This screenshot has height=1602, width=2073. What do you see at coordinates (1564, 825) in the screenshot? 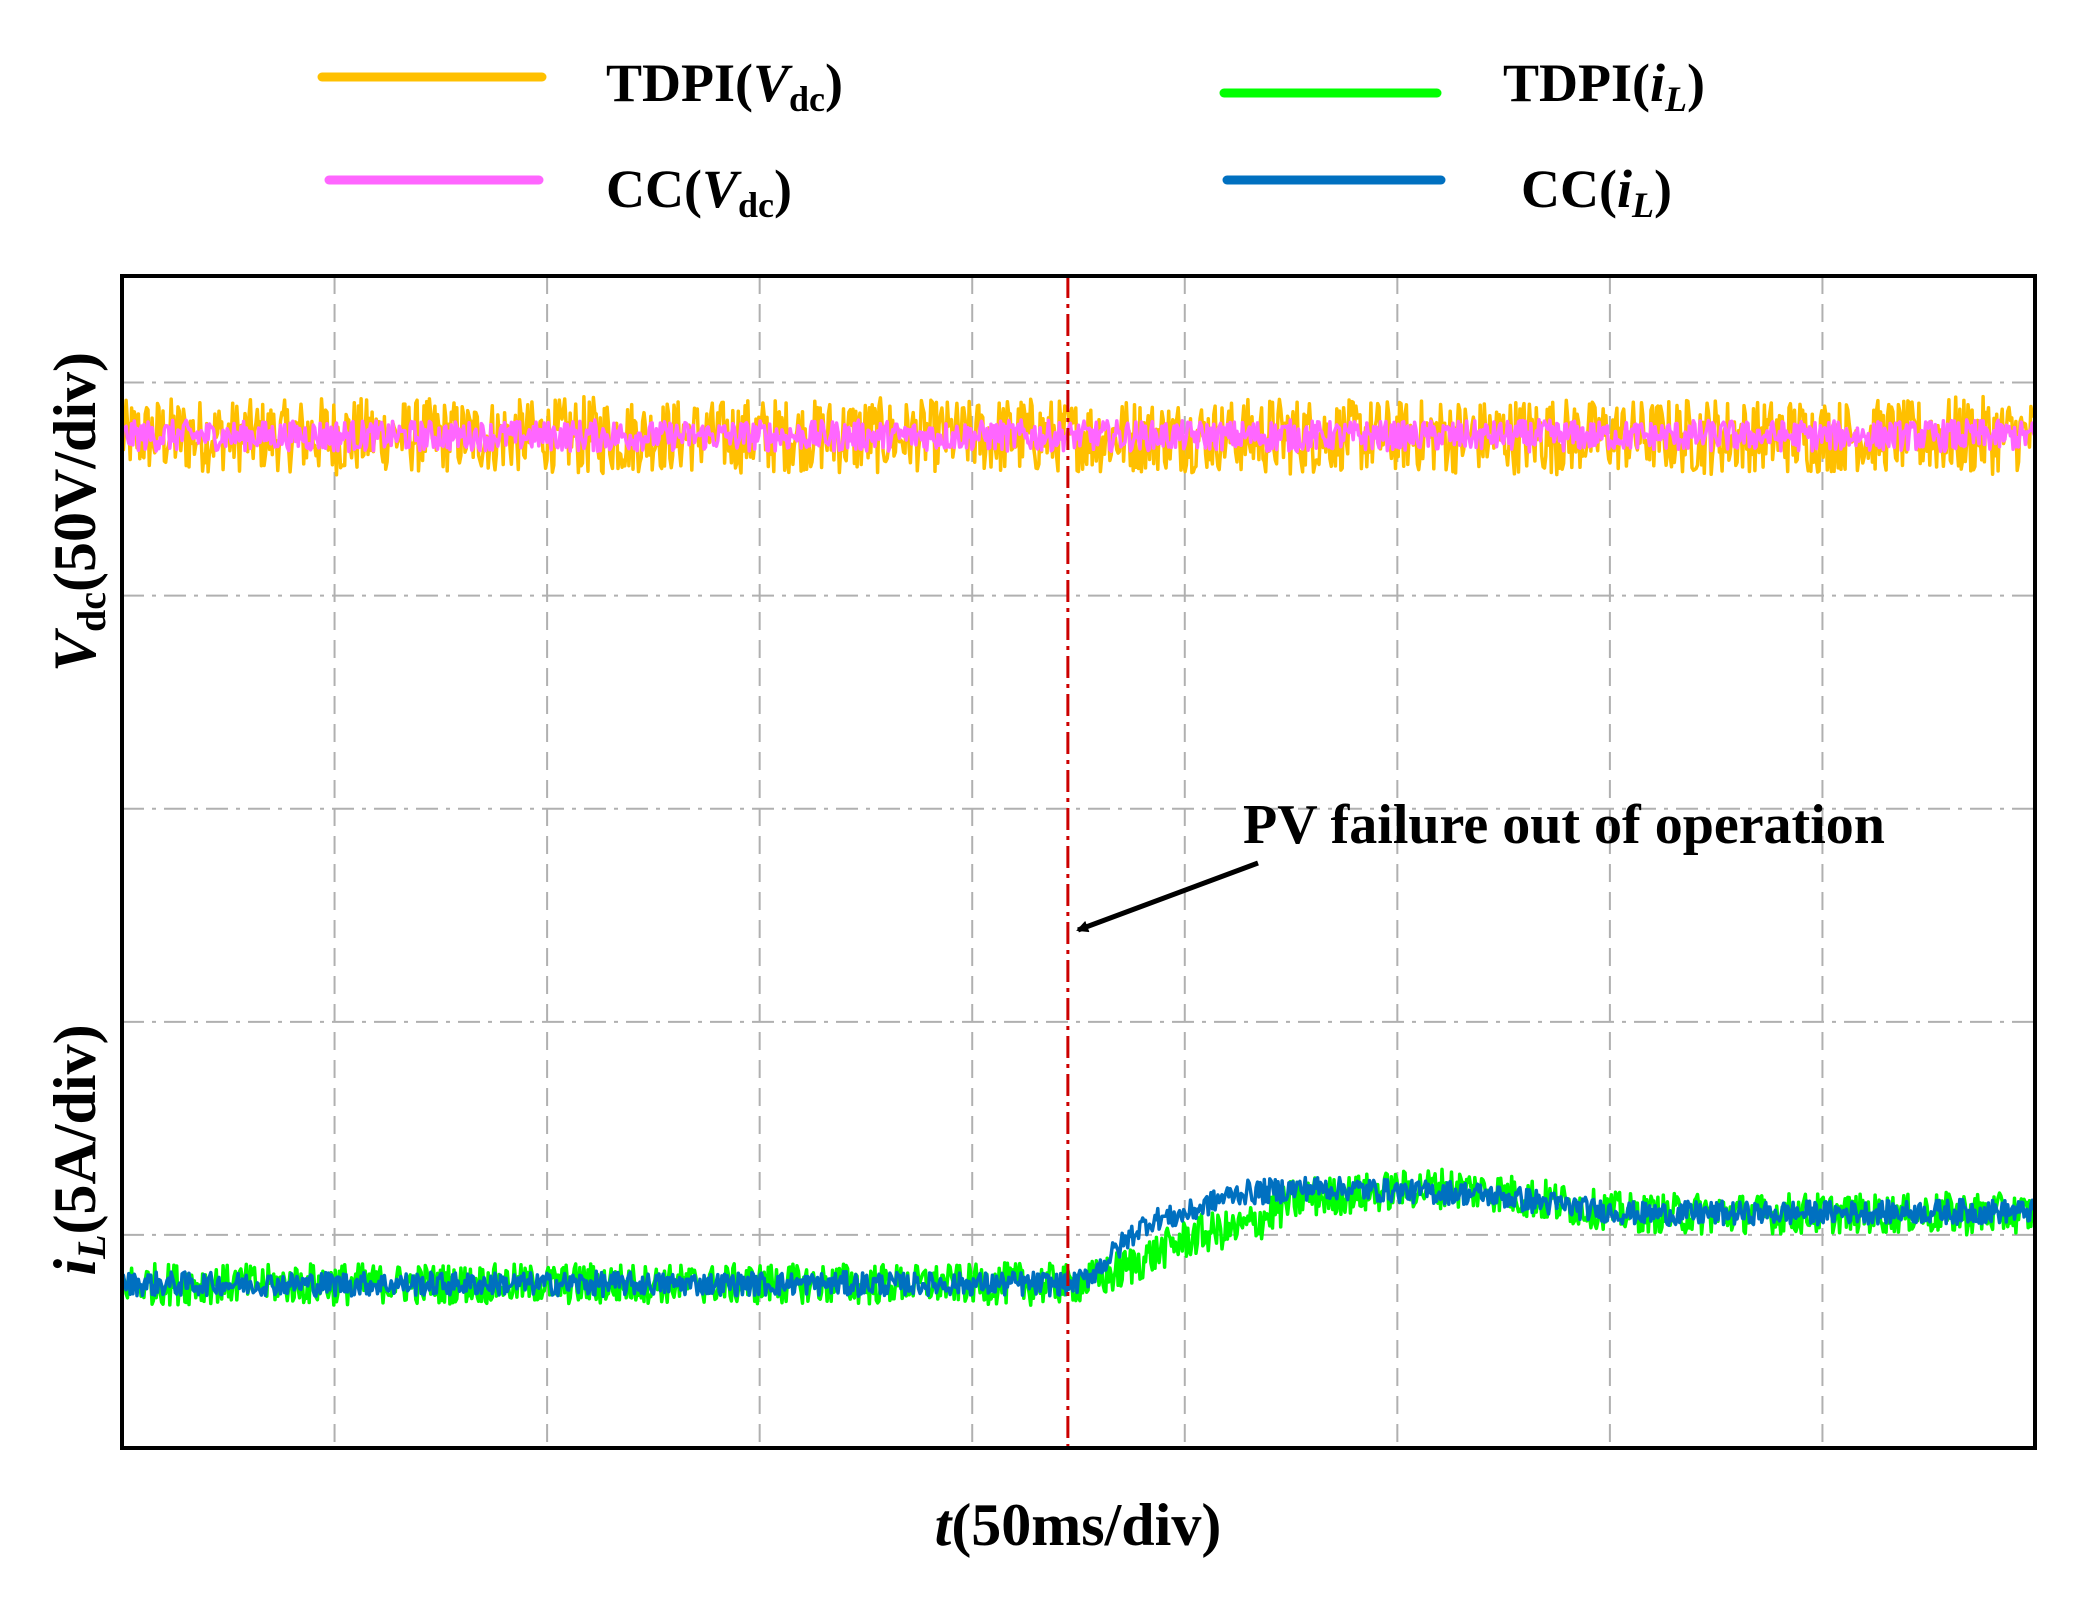
I see `event-annotation-text: PV failure out of operation` at bounding box center [1564, 825].